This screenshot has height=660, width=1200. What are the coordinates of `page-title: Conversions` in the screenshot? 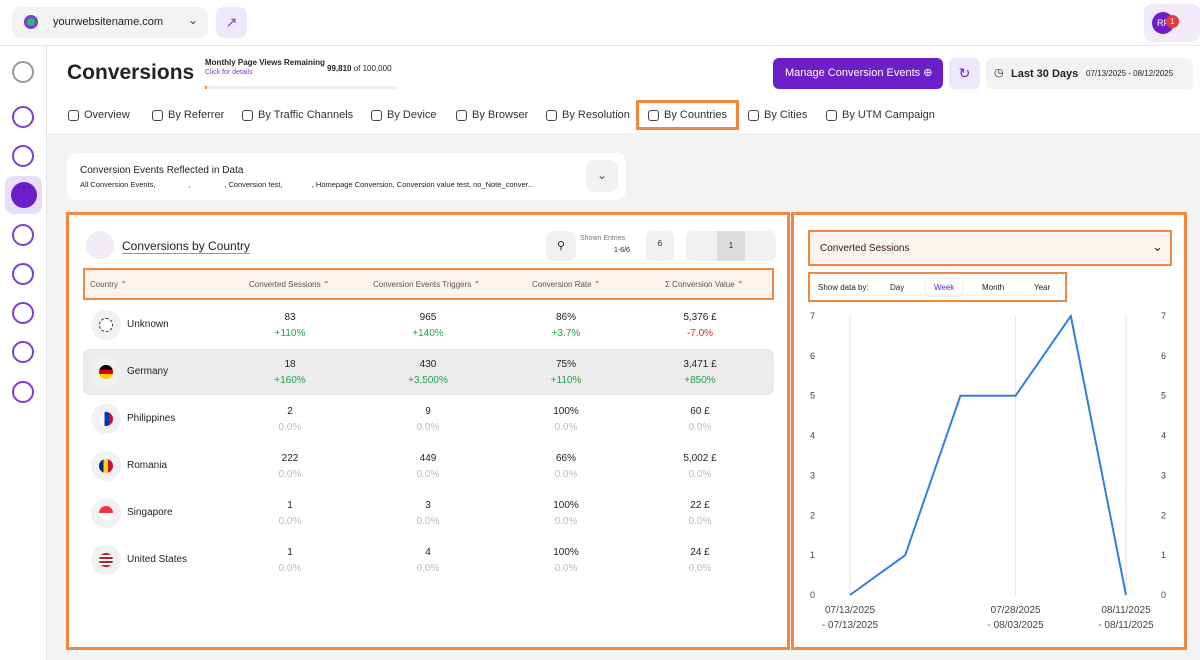 It's located at (130, 73).